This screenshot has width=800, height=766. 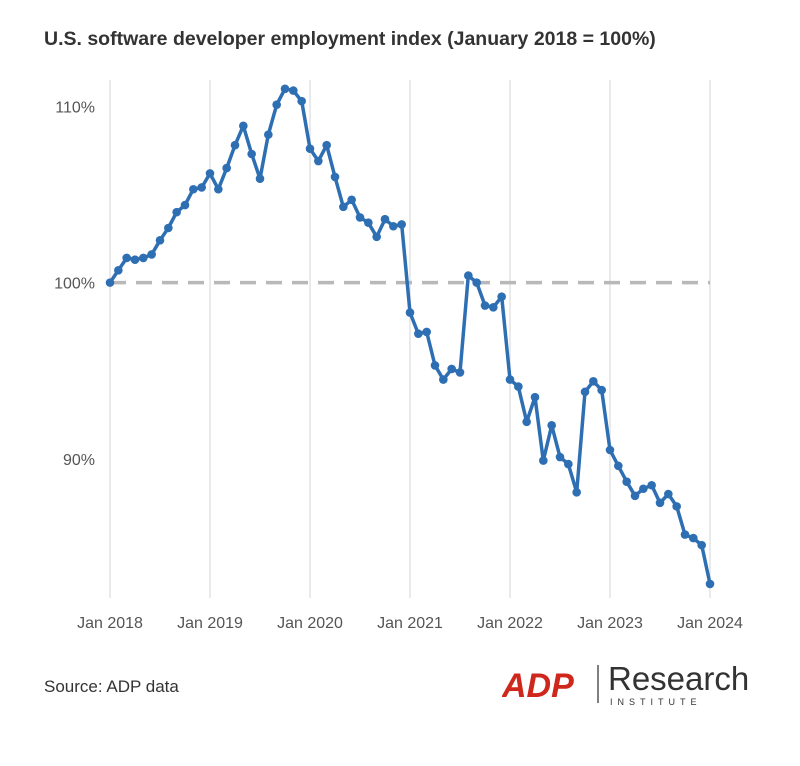 I want to click on y-axis-labels: 90% 100% 110%, so click(x=74, y=283).